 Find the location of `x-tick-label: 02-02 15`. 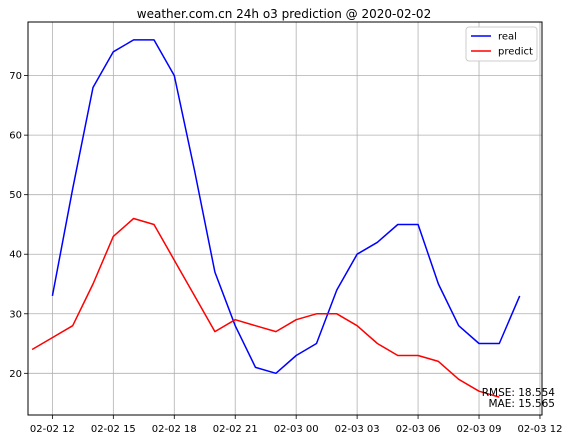

x-tick-label: 02-02 15 is located at coordinates (113, 429).